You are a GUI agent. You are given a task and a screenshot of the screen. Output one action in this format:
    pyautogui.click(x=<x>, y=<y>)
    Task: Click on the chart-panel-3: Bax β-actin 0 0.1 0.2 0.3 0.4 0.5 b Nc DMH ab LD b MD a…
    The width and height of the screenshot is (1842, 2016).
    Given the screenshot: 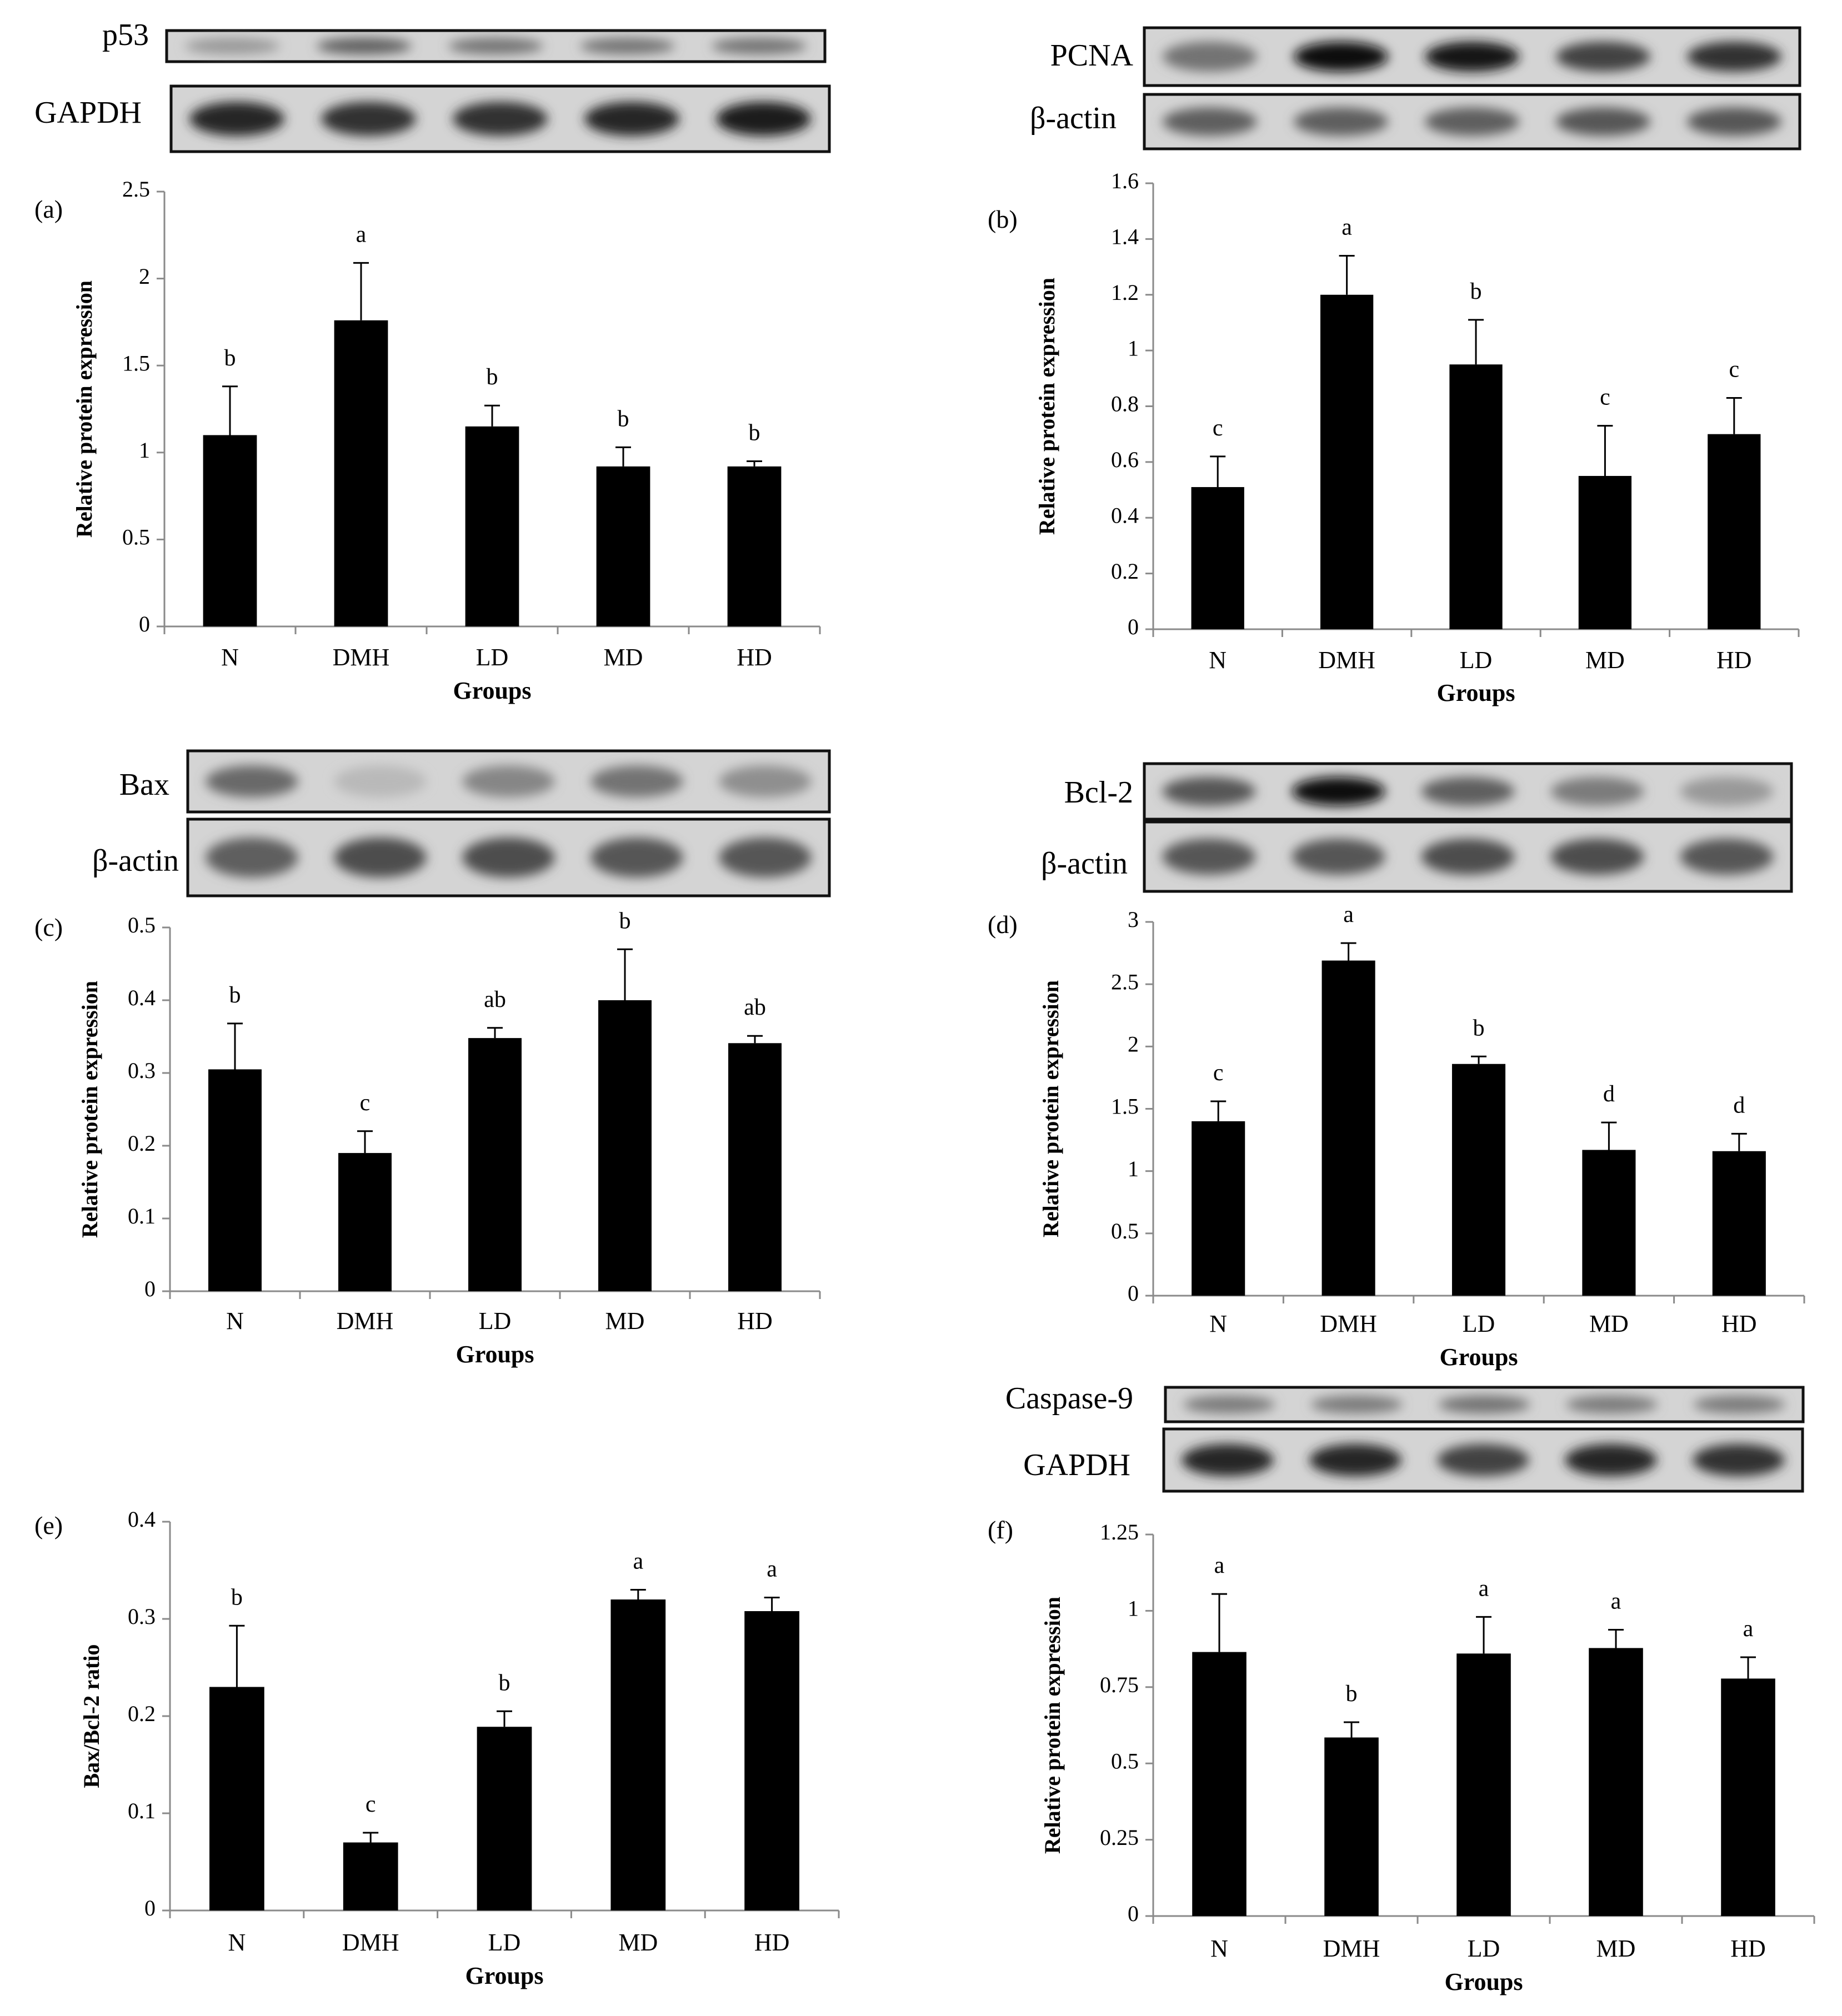 What is the action you would take?
    pyautogui.click(x=433, y=1058)
    